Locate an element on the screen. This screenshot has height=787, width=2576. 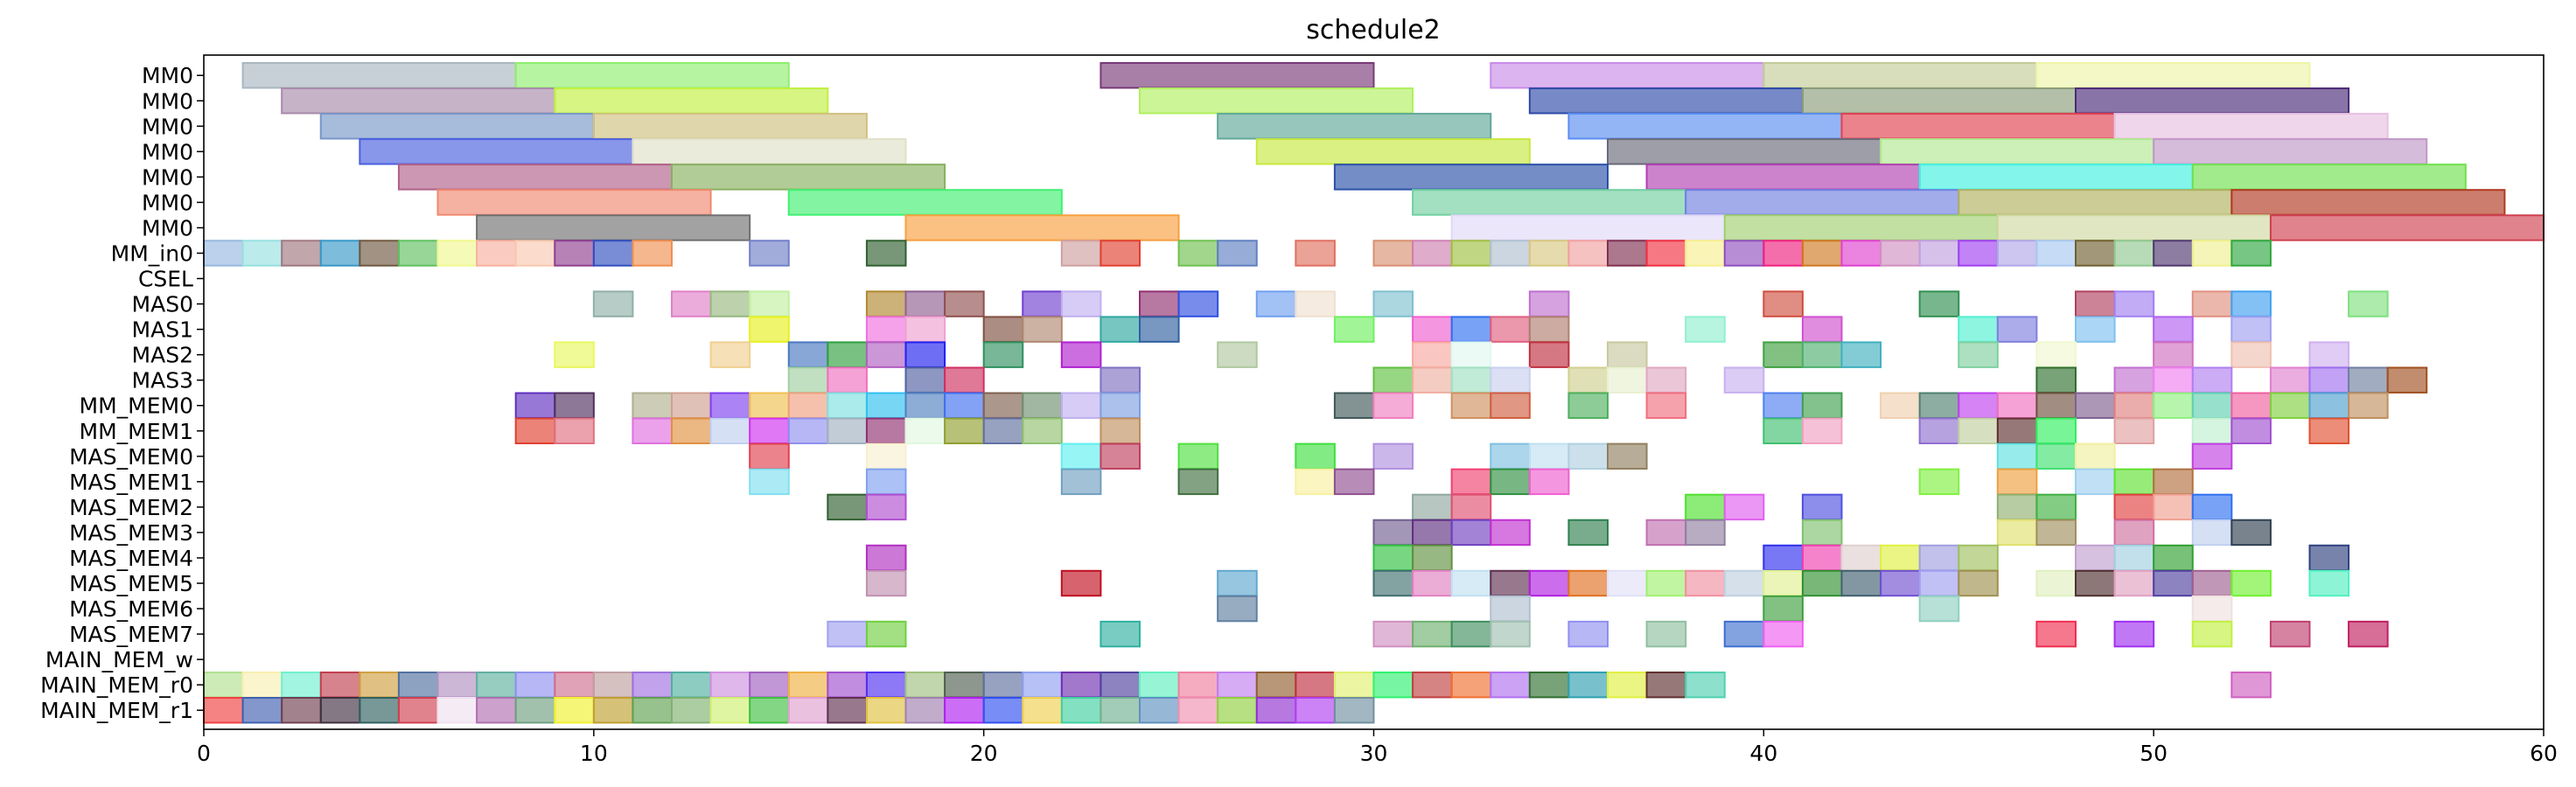
y-tick-label: MAS2 is located at coordinates (162, 355).